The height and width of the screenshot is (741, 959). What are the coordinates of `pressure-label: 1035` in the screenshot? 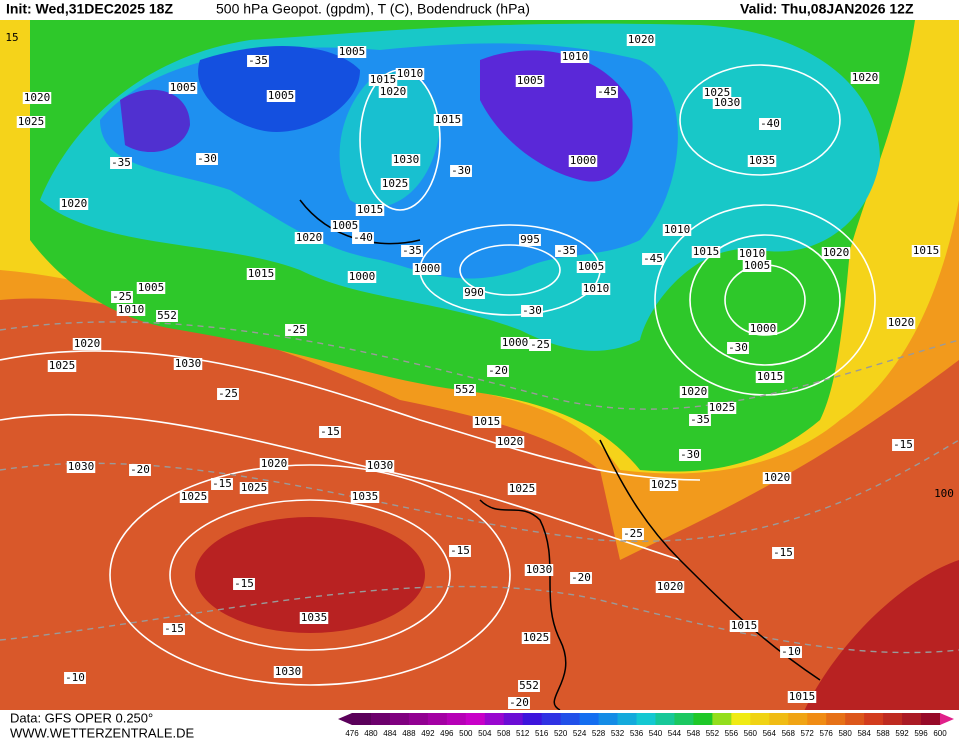 It's located at (314, 617).